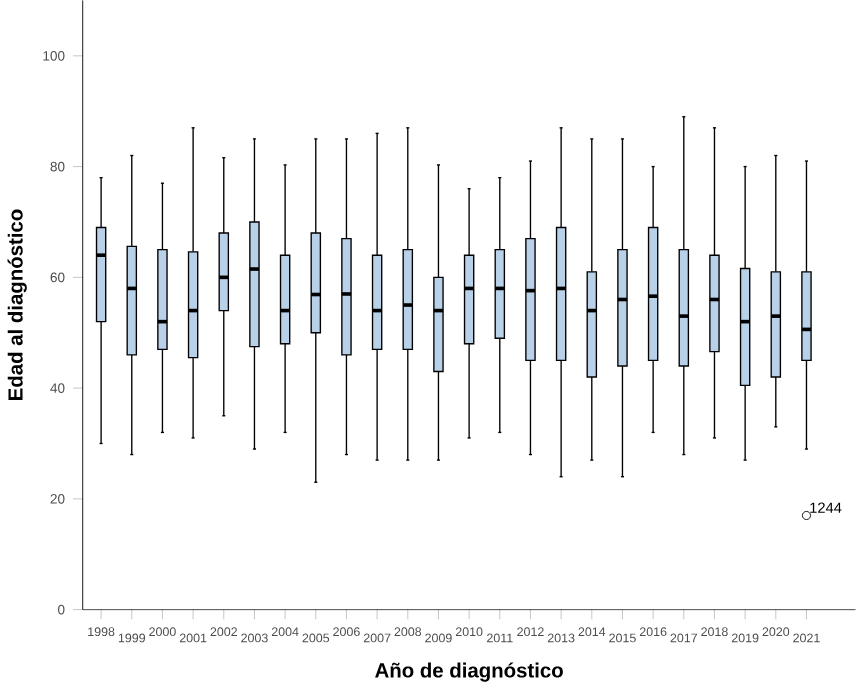  Describe the element at coordinates (17, 305) in the screenshot. I see `y-axis-title: Edad al diagnóstico` at that location.